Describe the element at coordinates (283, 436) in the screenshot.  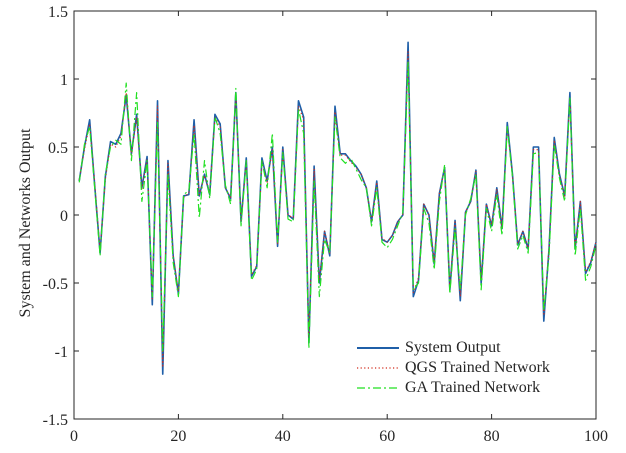
I see `x-tick-label-2: 40` at that location.